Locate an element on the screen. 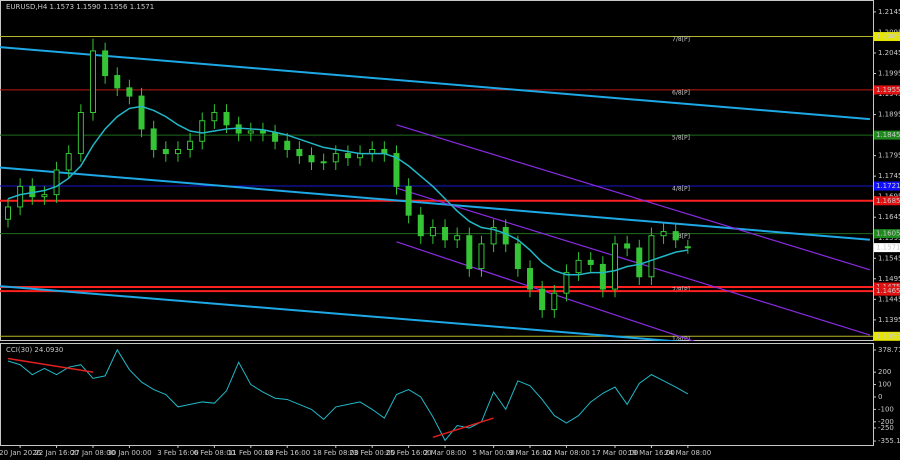  y-tick-label: 1.1395 is located at coordinates (889, 320).